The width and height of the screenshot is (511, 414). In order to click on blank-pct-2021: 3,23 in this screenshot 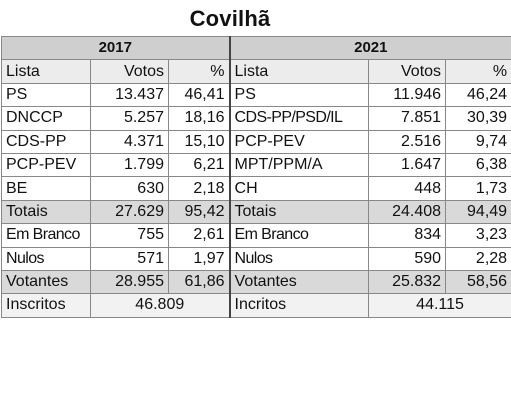, I will do `click(478, 235)`.